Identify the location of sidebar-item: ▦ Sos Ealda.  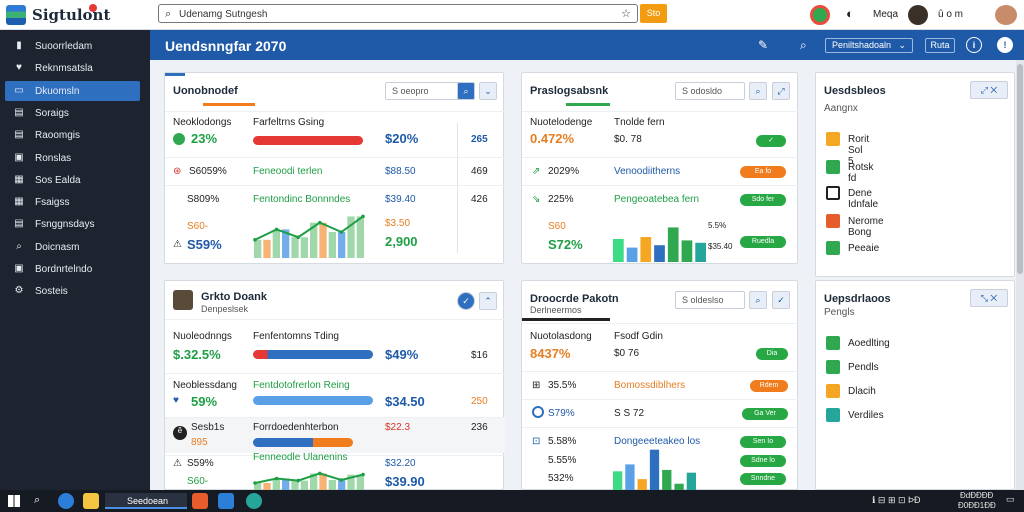
(72, 180).